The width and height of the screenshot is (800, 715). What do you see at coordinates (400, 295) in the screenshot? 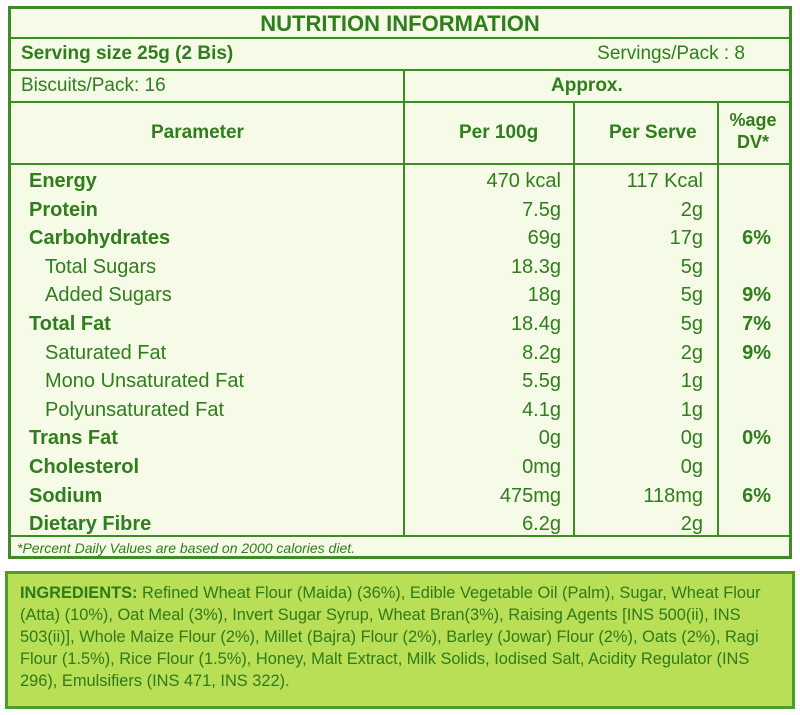
I see `table-row: Added Sugars 18g 5g 9%` at bounding box center [400, 295].